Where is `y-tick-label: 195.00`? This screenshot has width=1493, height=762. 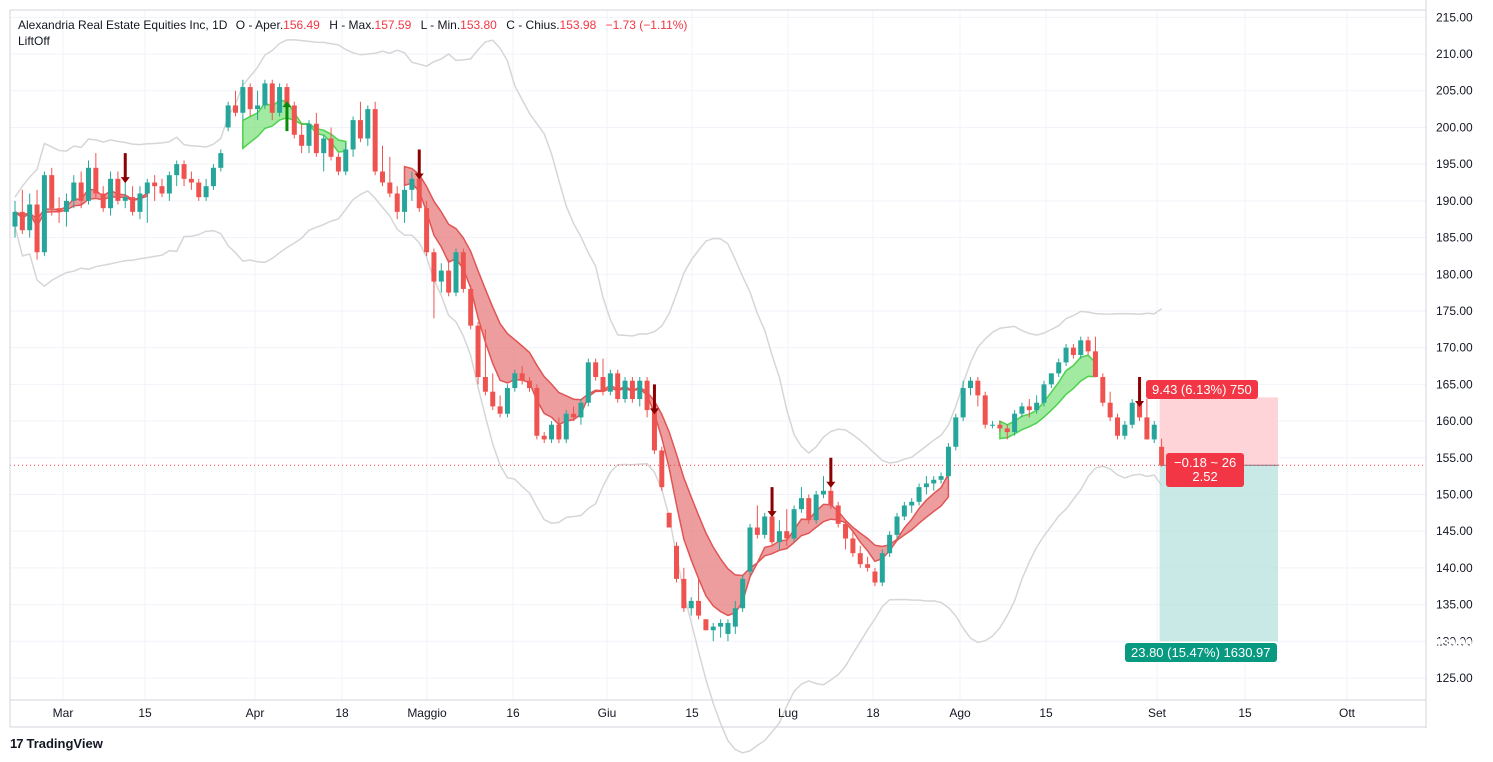 y-tick-label: 195.00 is located at coordinates (1454, 164).